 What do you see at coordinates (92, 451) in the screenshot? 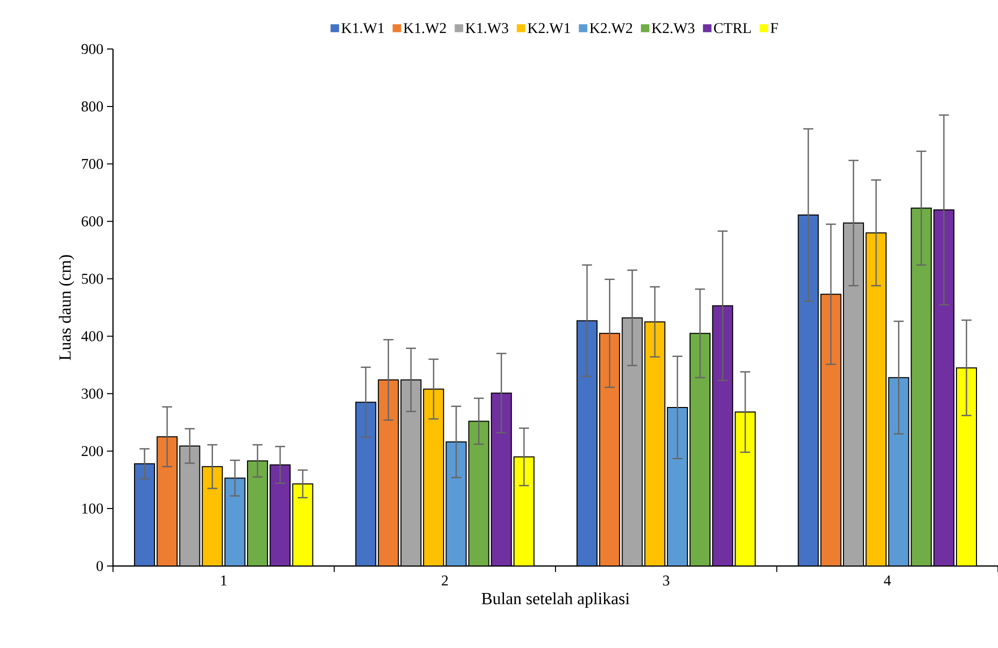
I see `y-tick-label: 200` at bounding box center [92, 451].